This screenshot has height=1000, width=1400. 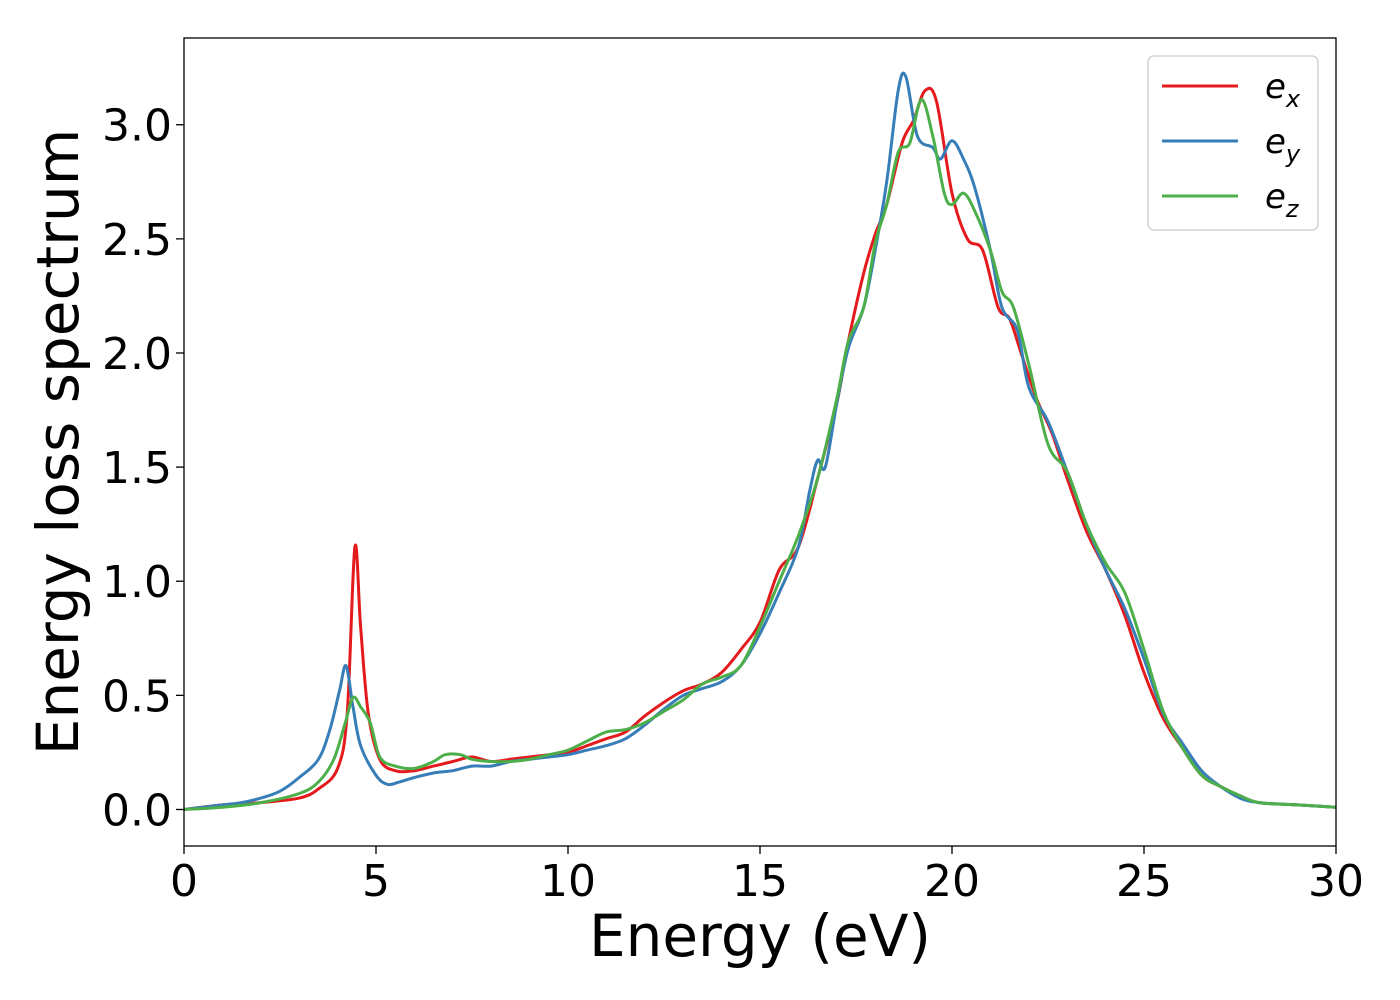 I want to click on y-tick-label: 1.0, so click(x=137, y=582).